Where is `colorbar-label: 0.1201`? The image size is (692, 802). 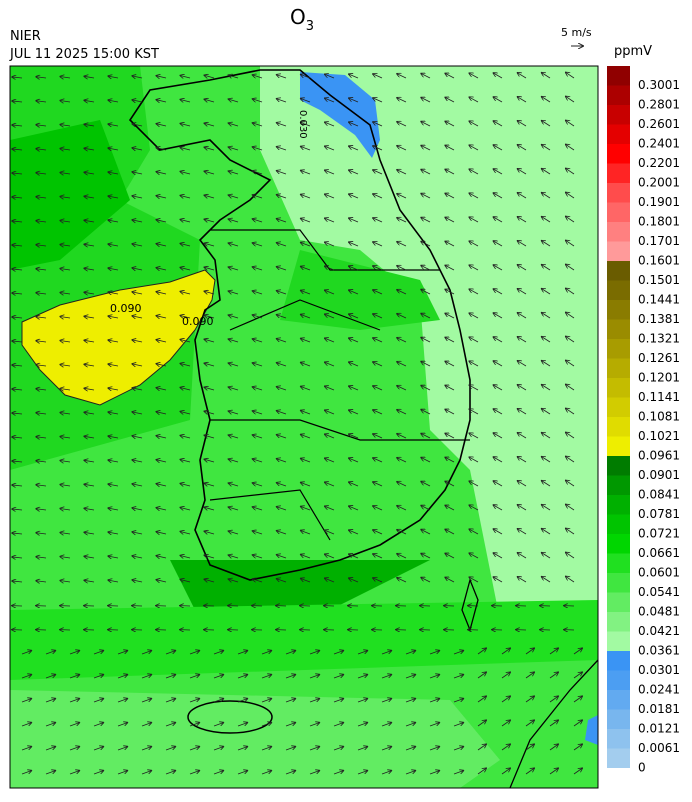 colorbar-label: 0.1201 is located at coordinates (659, 378).